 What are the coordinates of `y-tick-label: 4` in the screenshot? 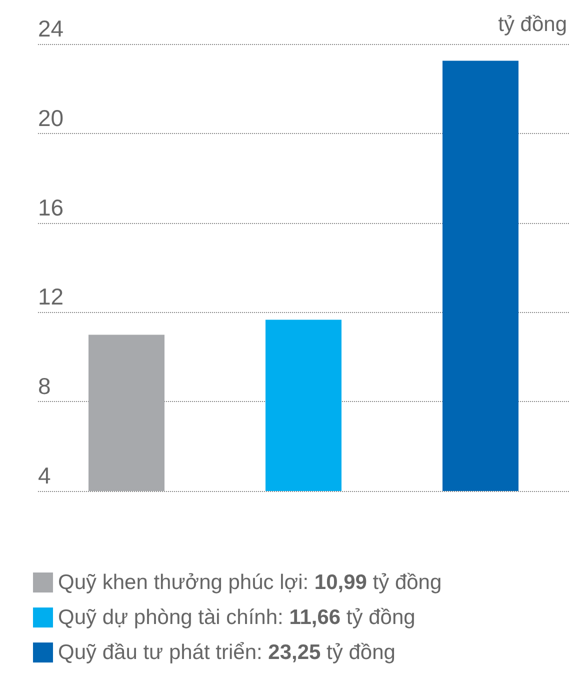 It's located at (44, 475).